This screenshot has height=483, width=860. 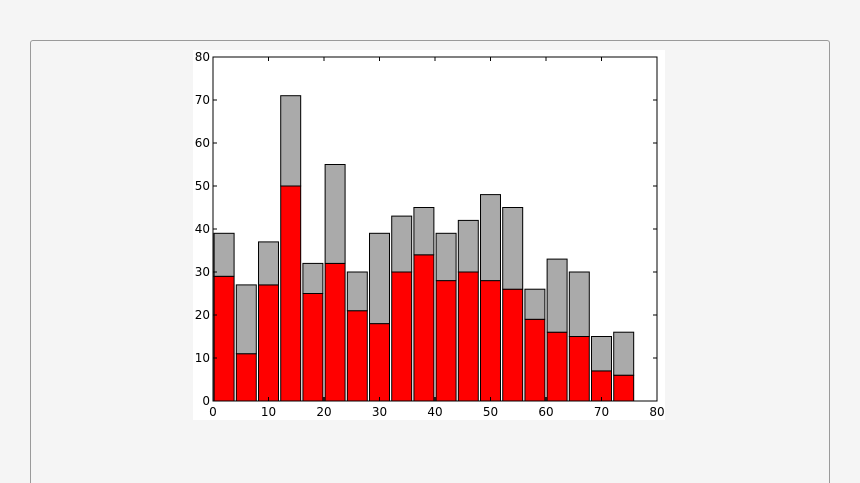 What do you see at coordinates (268, 412) in the screenshot?
I see `x-tick-label-10: 10` at bounding box center [268, 412].